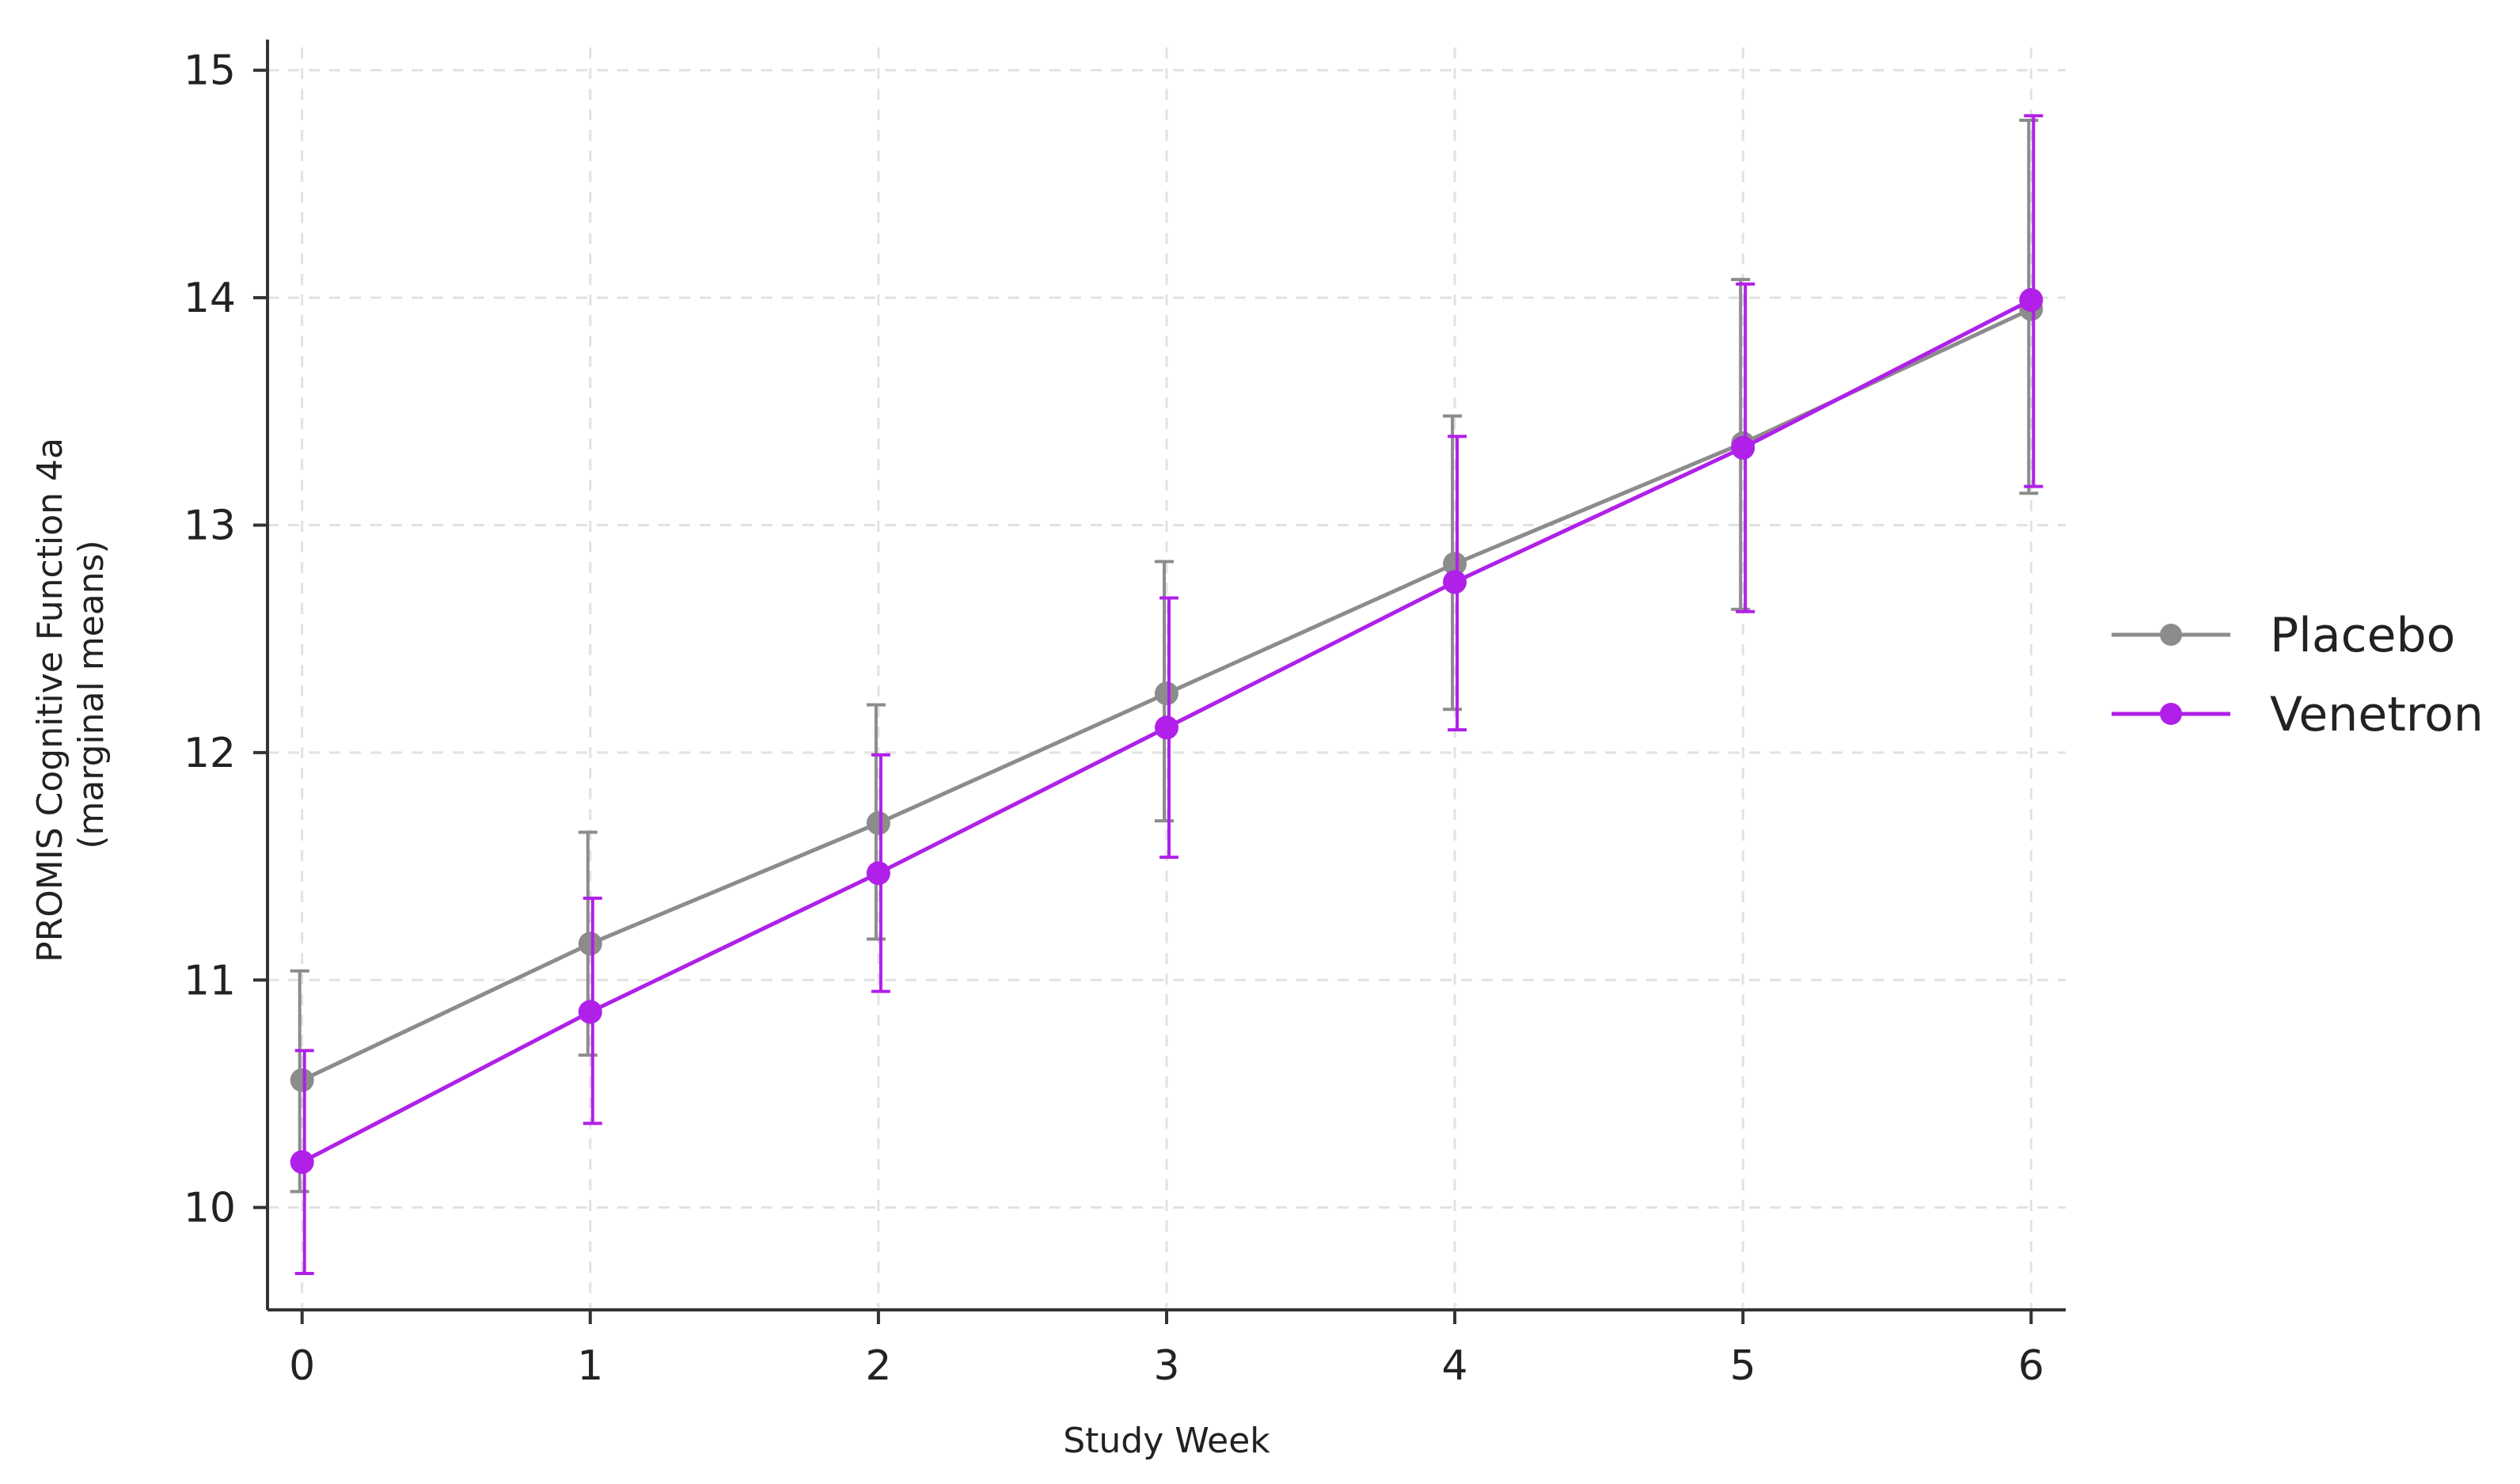 Image resolution: width=2520 pixels, height=1484 pixels. What do you see at coordinates (210, 1208) in the screenshot?
I see `y-tick-label-10: 10` at bounding box center [210, 1208].